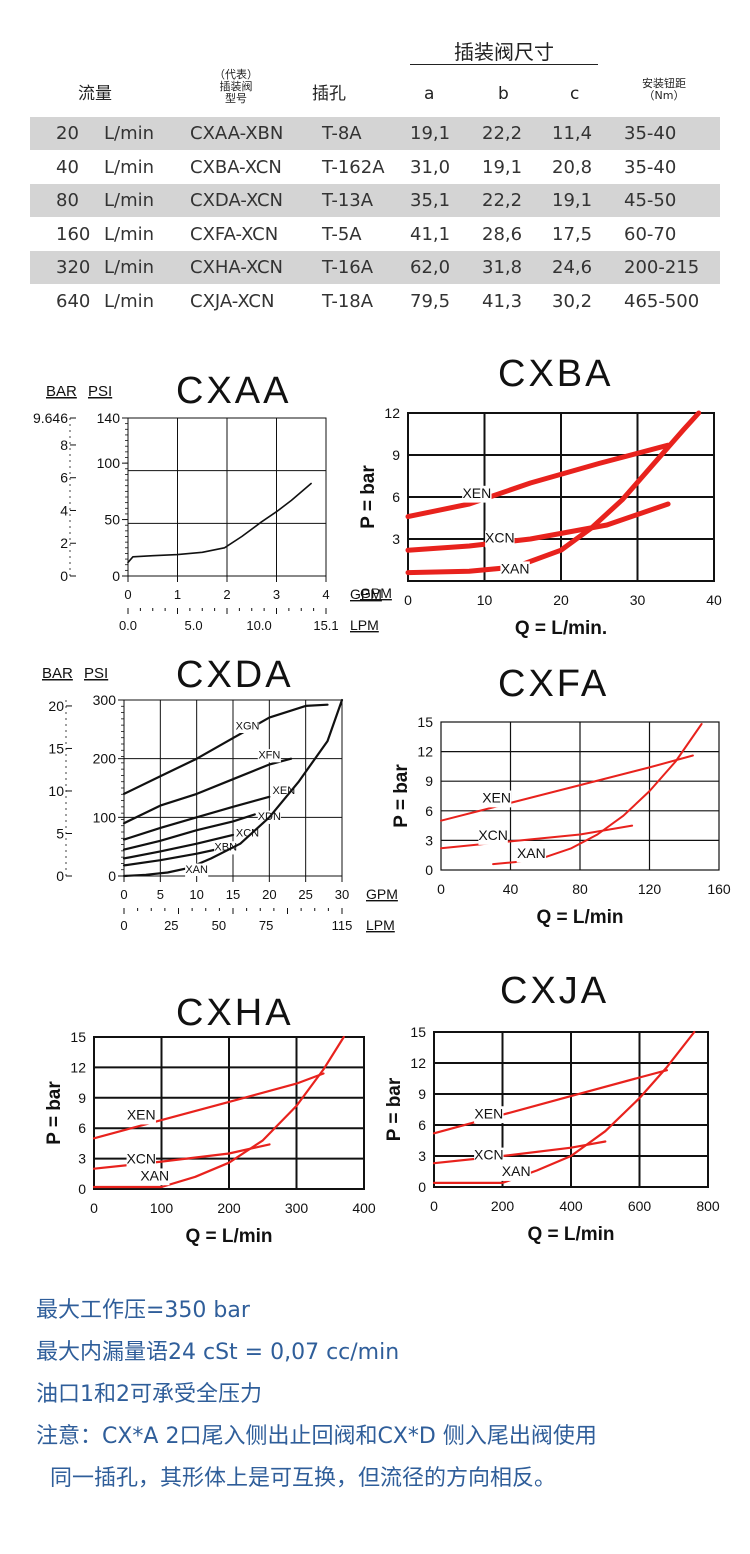 The height and width of the screenshot is (1554, 750). Describe the element at coordinates (235, 1013) in the screenshot. I see `chart-title-cxha: CXHA` at that location.